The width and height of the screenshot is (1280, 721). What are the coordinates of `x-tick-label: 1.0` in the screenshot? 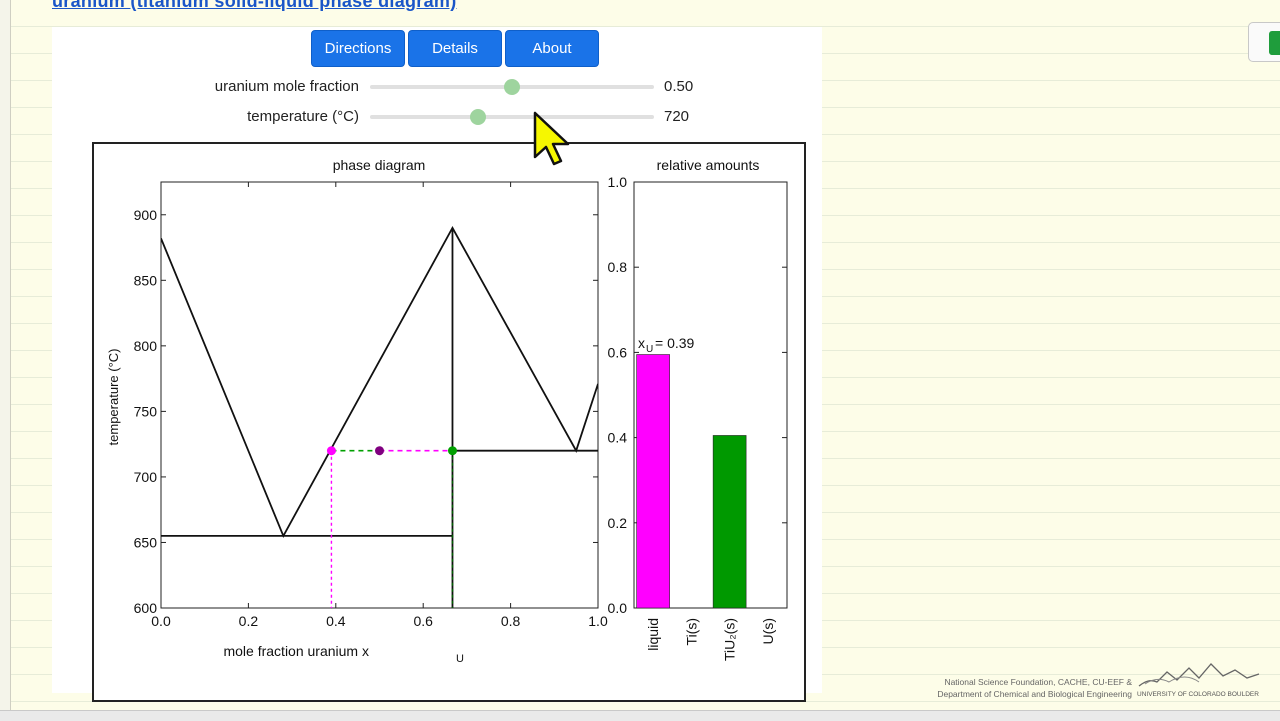 It's located at (598, 621).